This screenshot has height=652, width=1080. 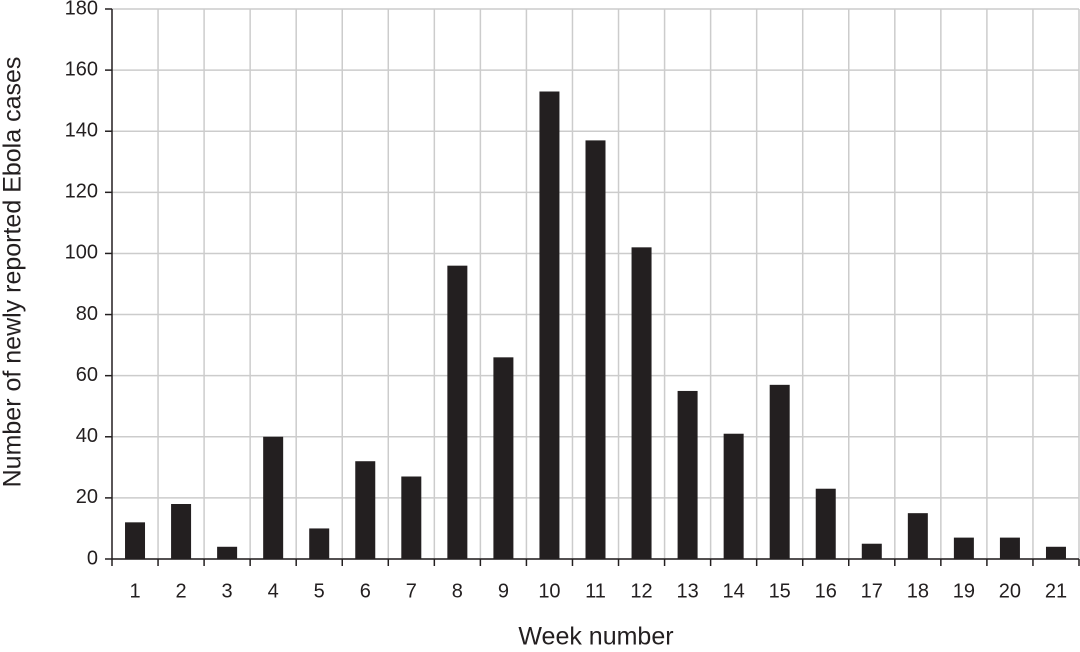 What do you see at coordinates (87, 497) in the screenshot?
I see `y-tick-label: 20` at bounding box center [87, 497].